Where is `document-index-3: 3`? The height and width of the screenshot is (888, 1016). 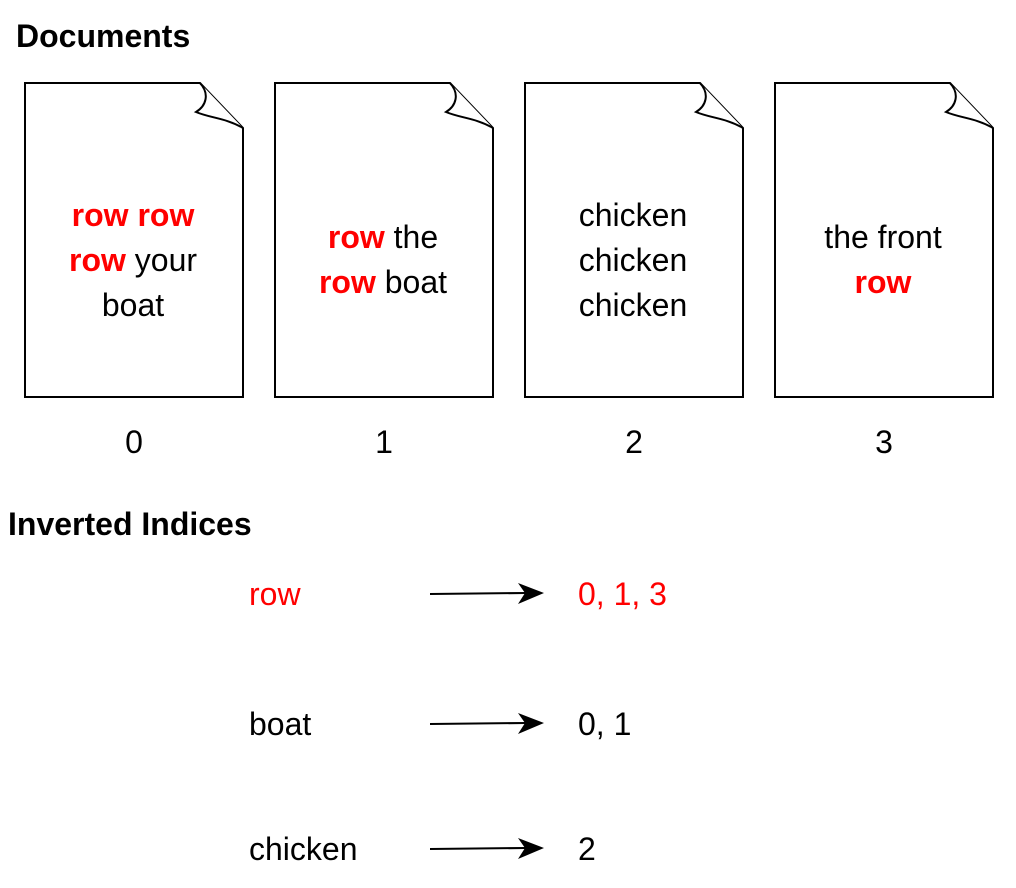
document-index-3: 3 is located at coordinates (884, 442).